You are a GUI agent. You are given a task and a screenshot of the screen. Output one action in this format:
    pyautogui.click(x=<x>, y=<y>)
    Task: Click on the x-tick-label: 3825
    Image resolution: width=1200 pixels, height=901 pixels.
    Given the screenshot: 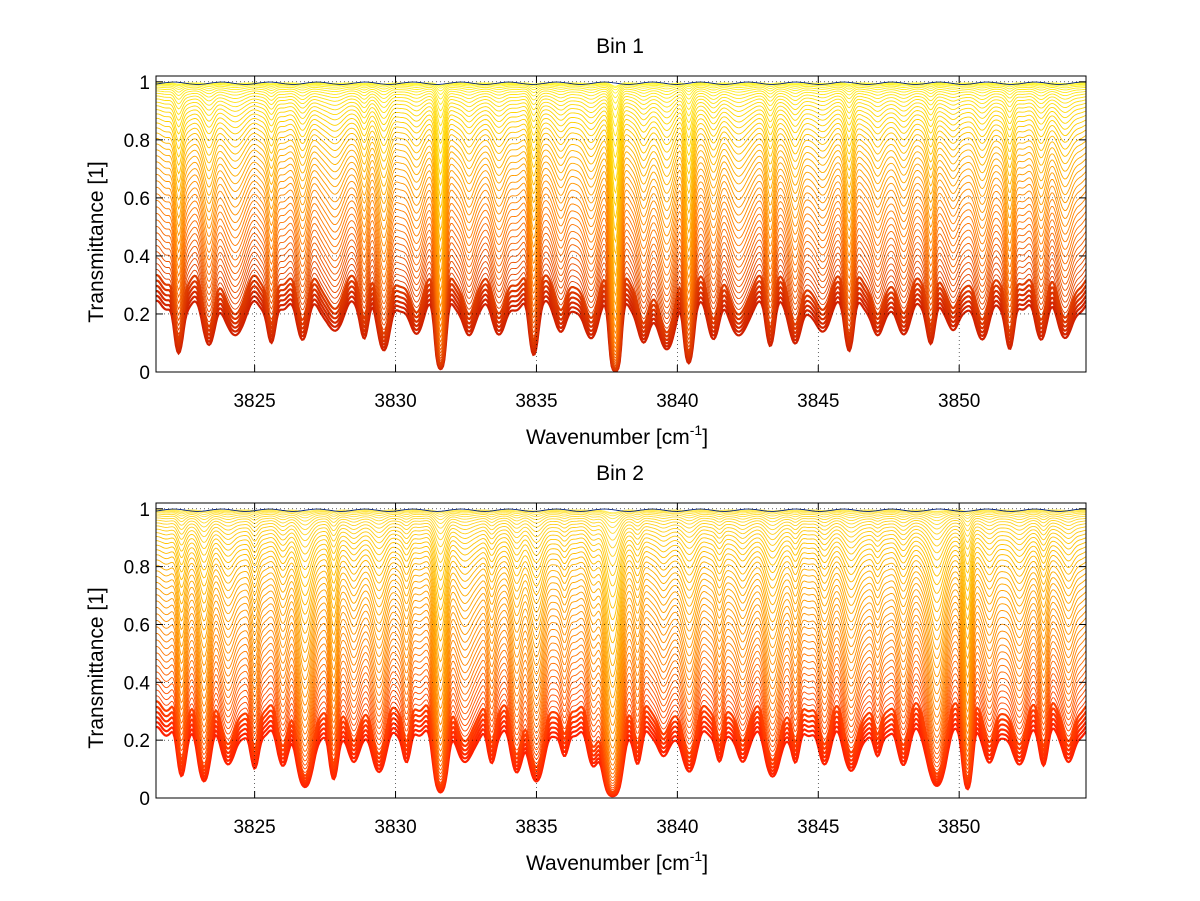 What is the action you would take?
    pyautogui.click(x=254, y=401)
    